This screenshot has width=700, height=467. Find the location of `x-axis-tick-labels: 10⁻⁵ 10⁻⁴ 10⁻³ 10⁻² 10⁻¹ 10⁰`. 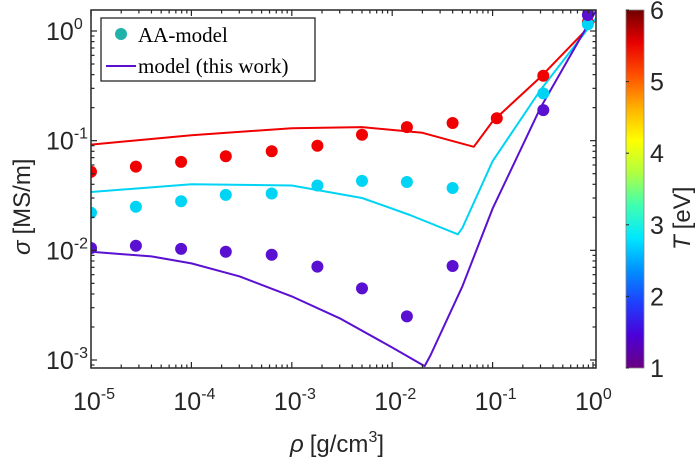

x-axis-tick-labels: 10⁻⁵ 10⁻⁴ 10⁻³ 10⁻² 10⁻¹ 10⁰ is located at coordinates (342, 401).